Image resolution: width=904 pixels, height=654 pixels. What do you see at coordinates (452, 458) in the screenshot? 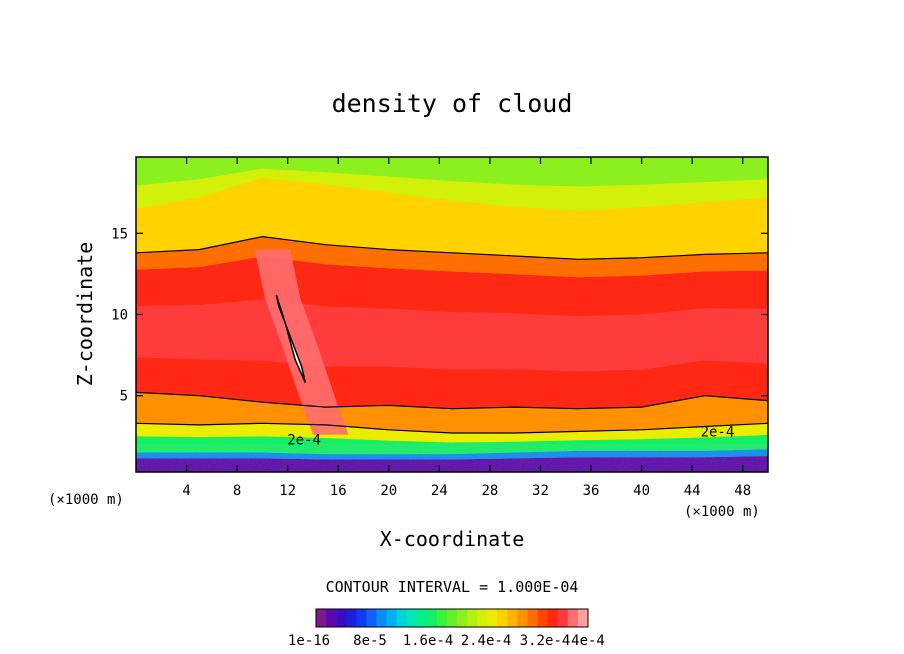
I see `surface-noise` at bounding box center [452, 458].